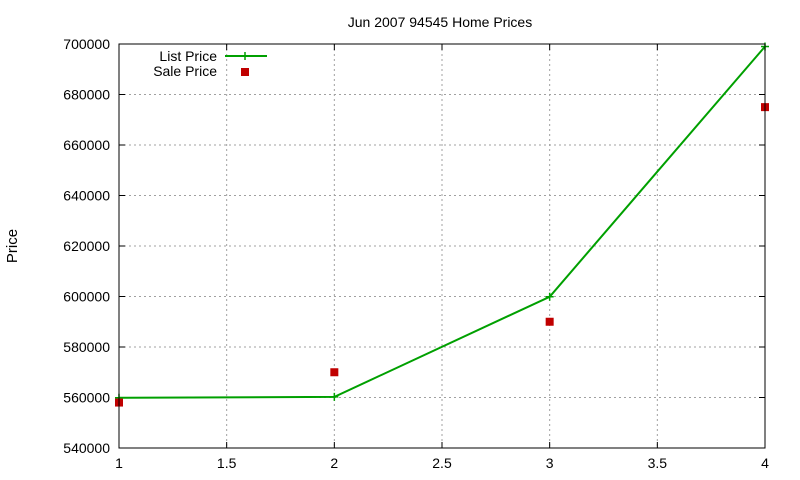 This screenshot has width=800, height=480. Describe the element at coordinates (86, 448) in the screenshot. I see `y-tick-label: 540000` at that location.